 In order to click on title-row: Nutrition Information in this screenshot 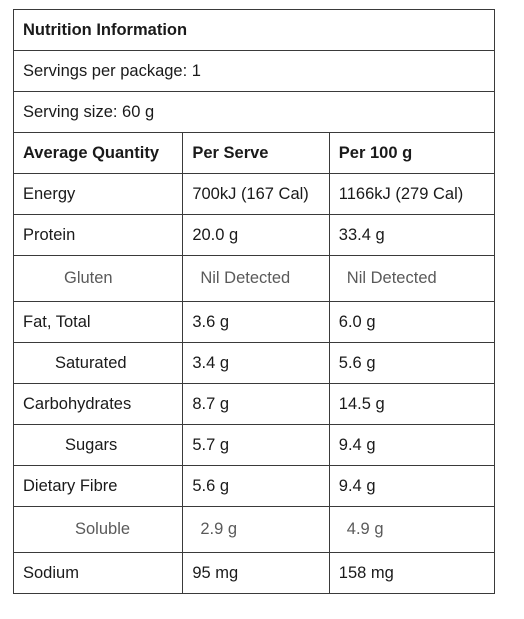, I will do `click(254, 30)`.